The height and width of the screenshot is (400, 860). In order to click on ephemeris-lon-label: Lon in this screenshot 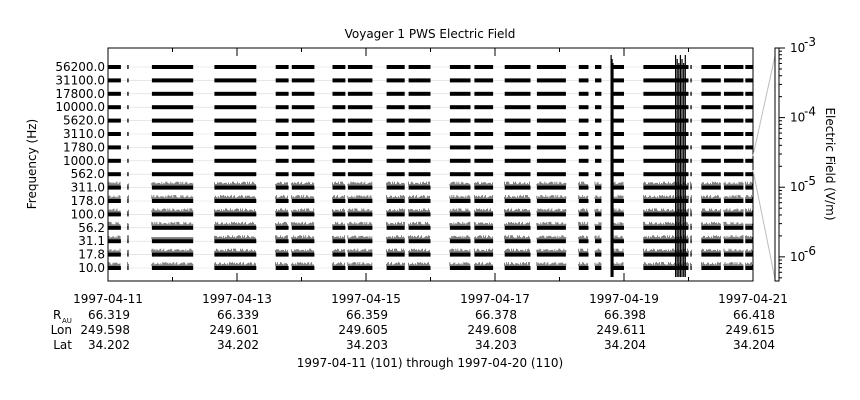, I will do `click(61, 330)`.